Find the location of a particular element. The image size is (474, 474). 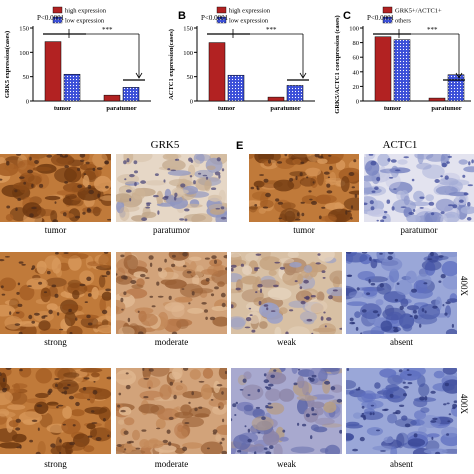

magnification-label-row2: 400X is located at coordinates (464, 286).